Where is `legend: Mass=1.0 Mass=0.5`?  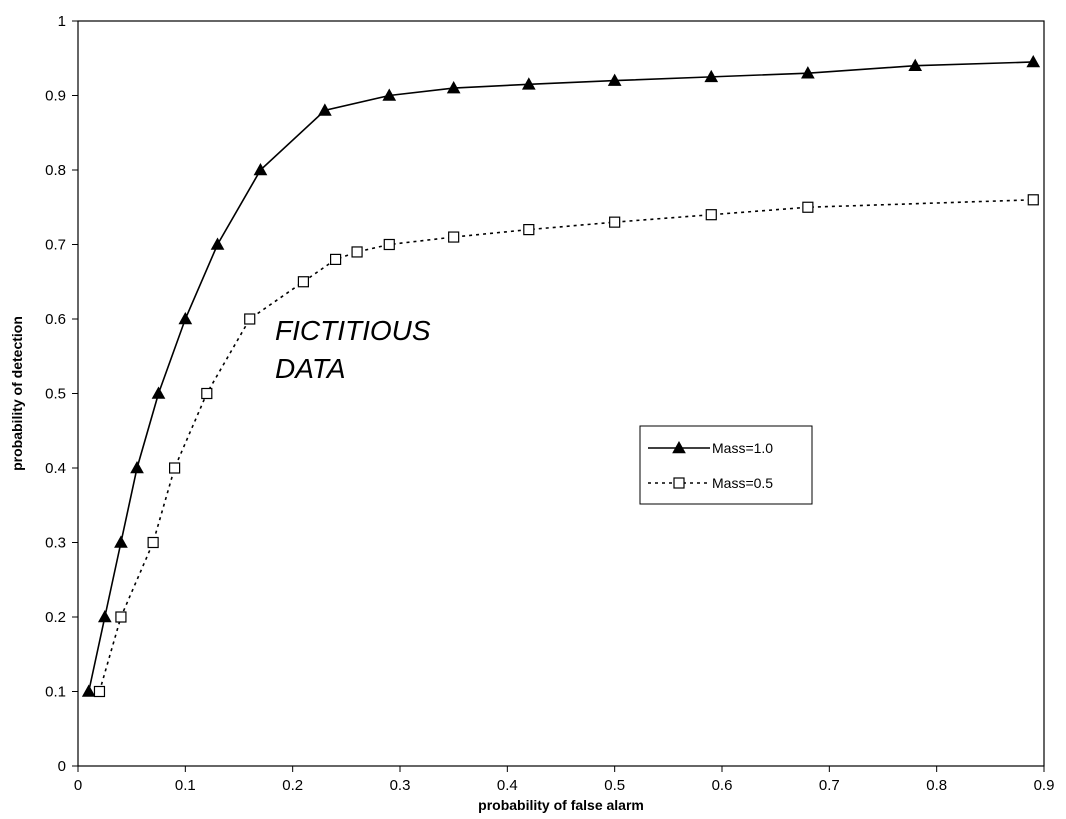
legend: Mass=1.0 Mass=0.5 is located at coordinates (726, 465).